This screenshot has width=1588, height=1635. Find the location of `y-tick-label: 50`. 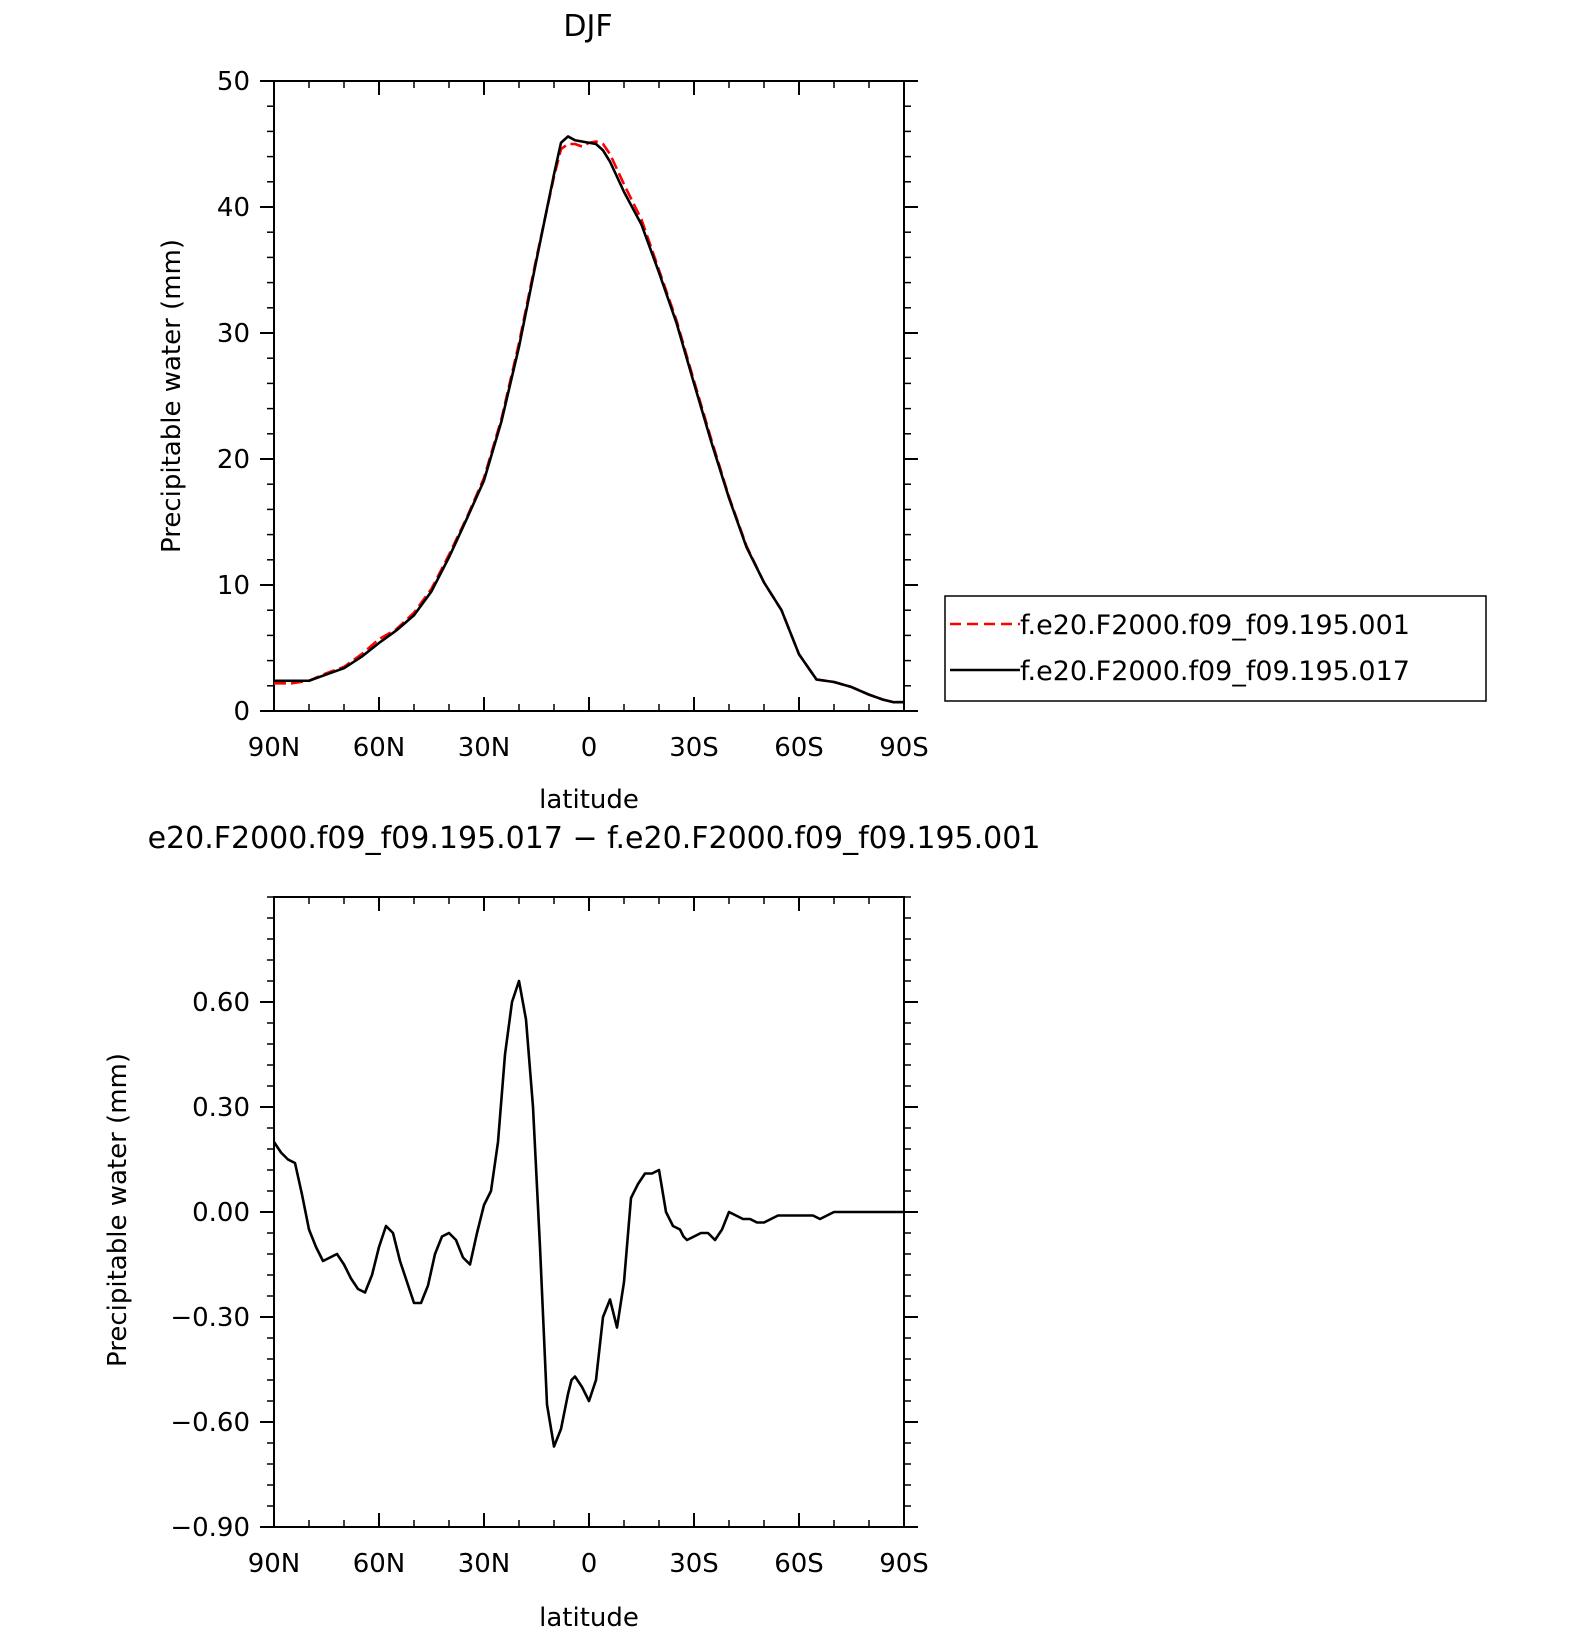

y-tick-label: 50 is located at coordinates (233, 82).